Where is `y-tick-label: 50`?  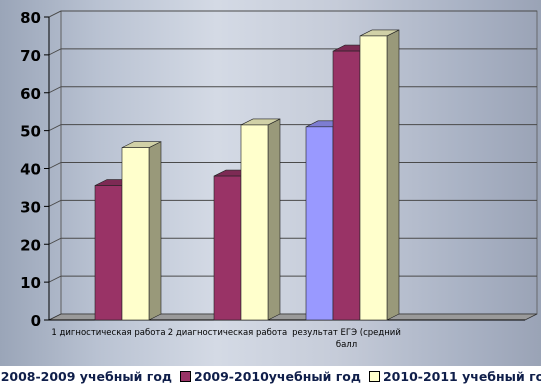 y-tick-label: 50 is located at coordinates (30, 132).